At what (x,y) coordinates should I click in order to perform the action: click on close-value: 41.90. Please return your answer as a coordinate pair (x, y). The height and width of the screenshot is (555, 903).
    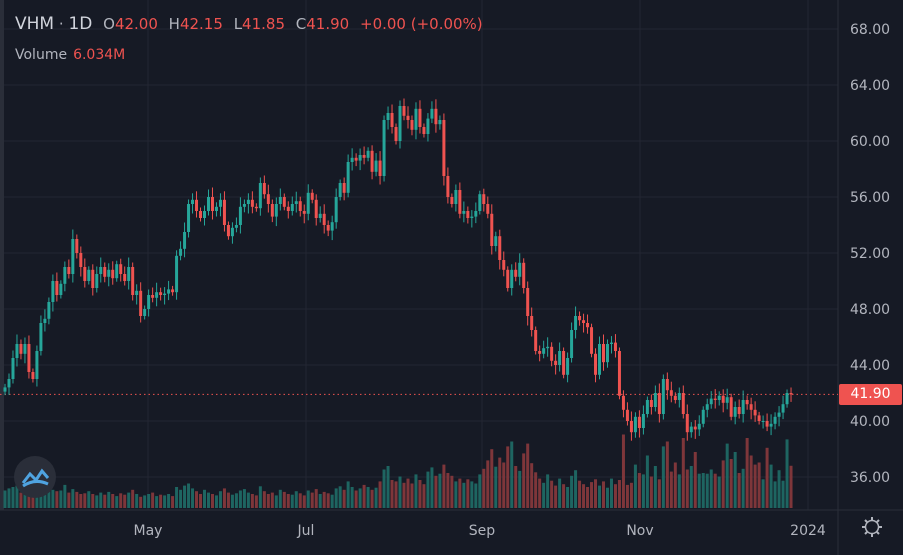
    Looking at the image, I should click on (328, 24).